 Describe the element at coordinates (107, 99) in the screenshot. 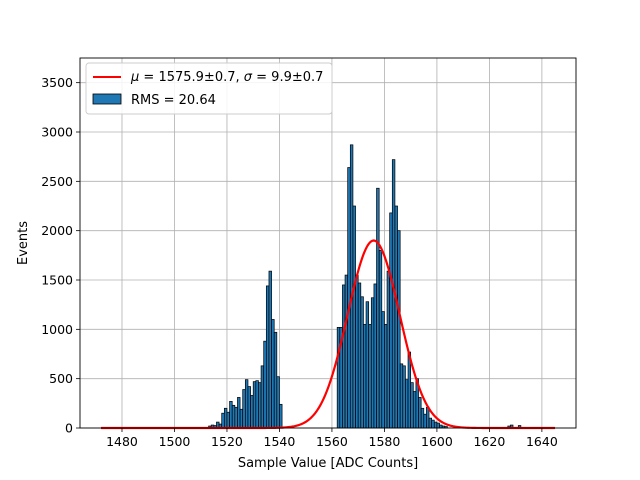

I see `legend-histogram-swatch` at that location.